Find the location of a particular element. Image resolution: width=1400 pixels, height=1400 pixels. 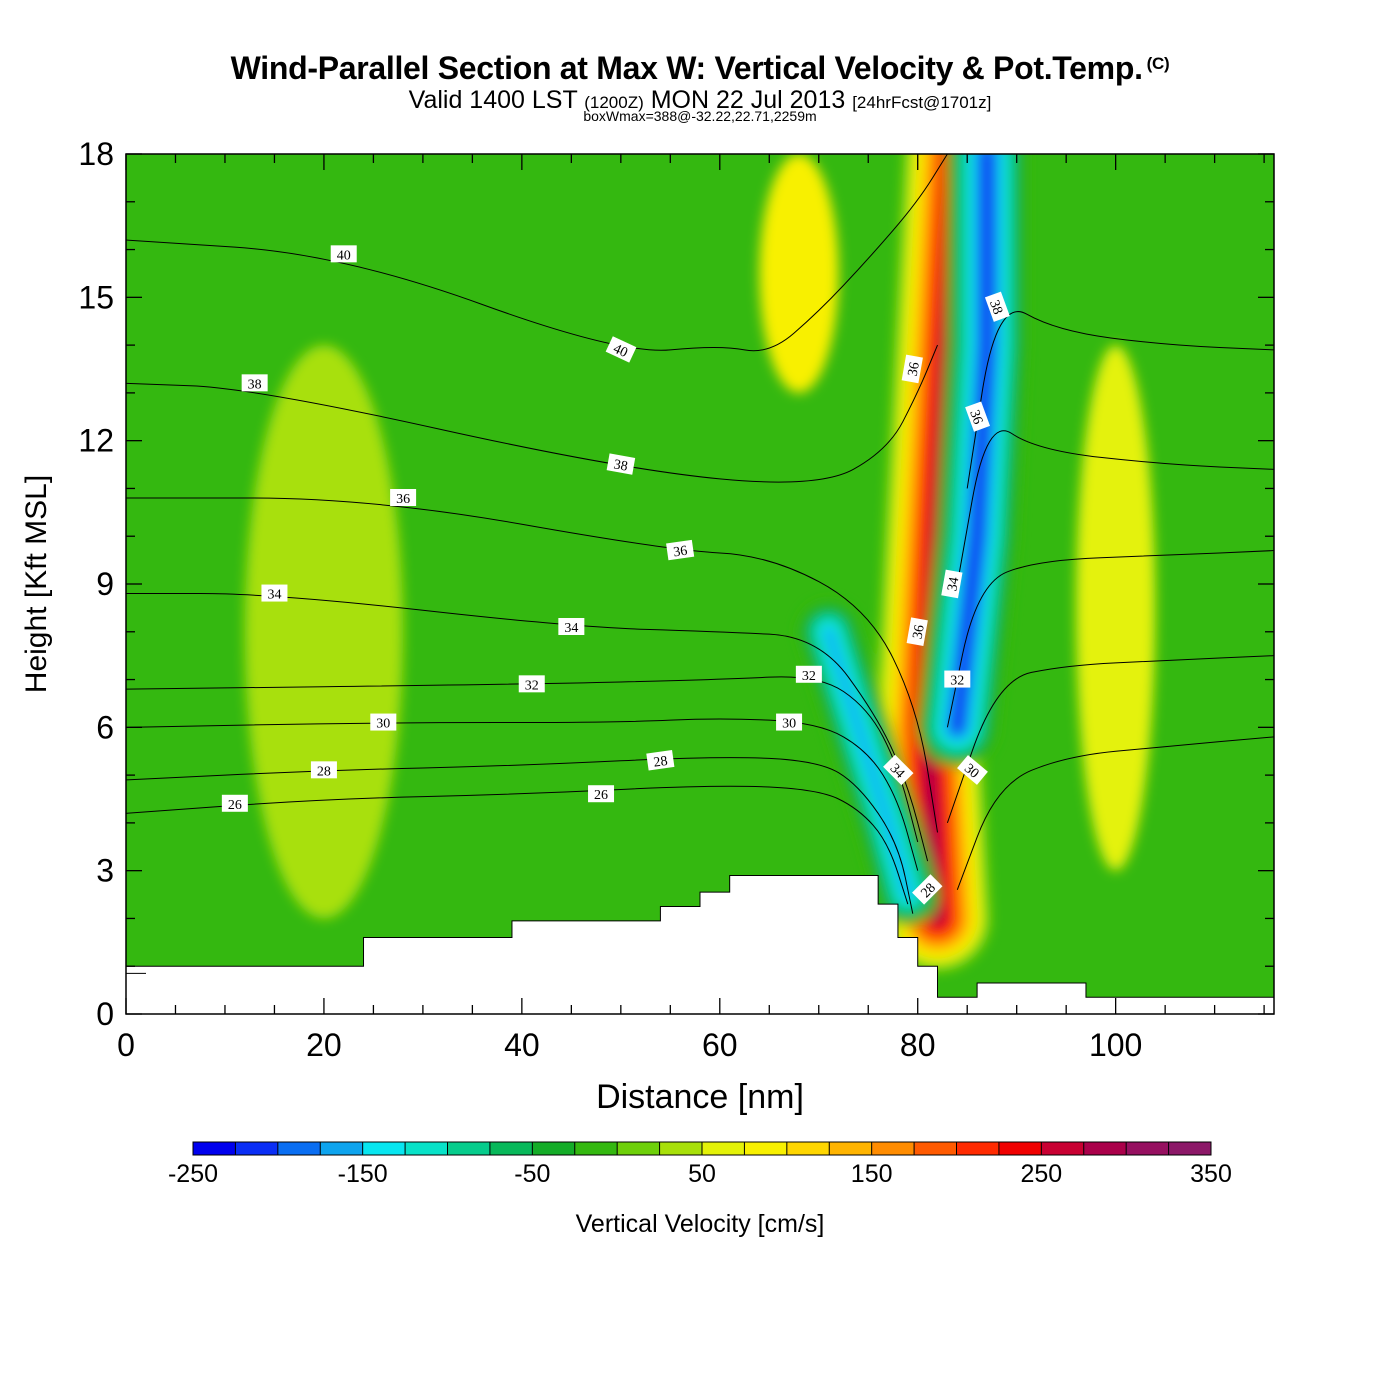

forecast-info: [24hrFcst@1701z] is located at coordinates (922, 102).